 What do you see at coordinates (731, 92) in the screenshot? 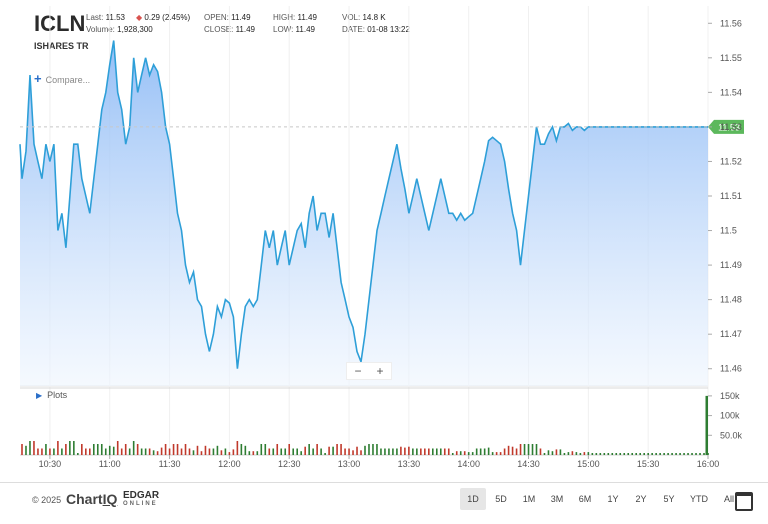
I see `y-tick-label: 11.54` at bounding box center [731, 92].